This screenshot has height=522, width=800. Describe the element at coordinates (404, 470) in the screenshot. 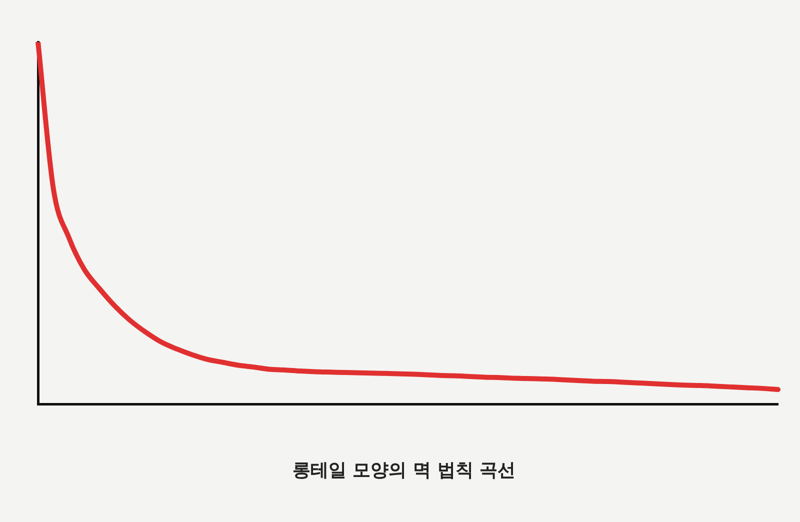

I see `text: 롱테일 모양의 멱 법칙 곡선` at that location.